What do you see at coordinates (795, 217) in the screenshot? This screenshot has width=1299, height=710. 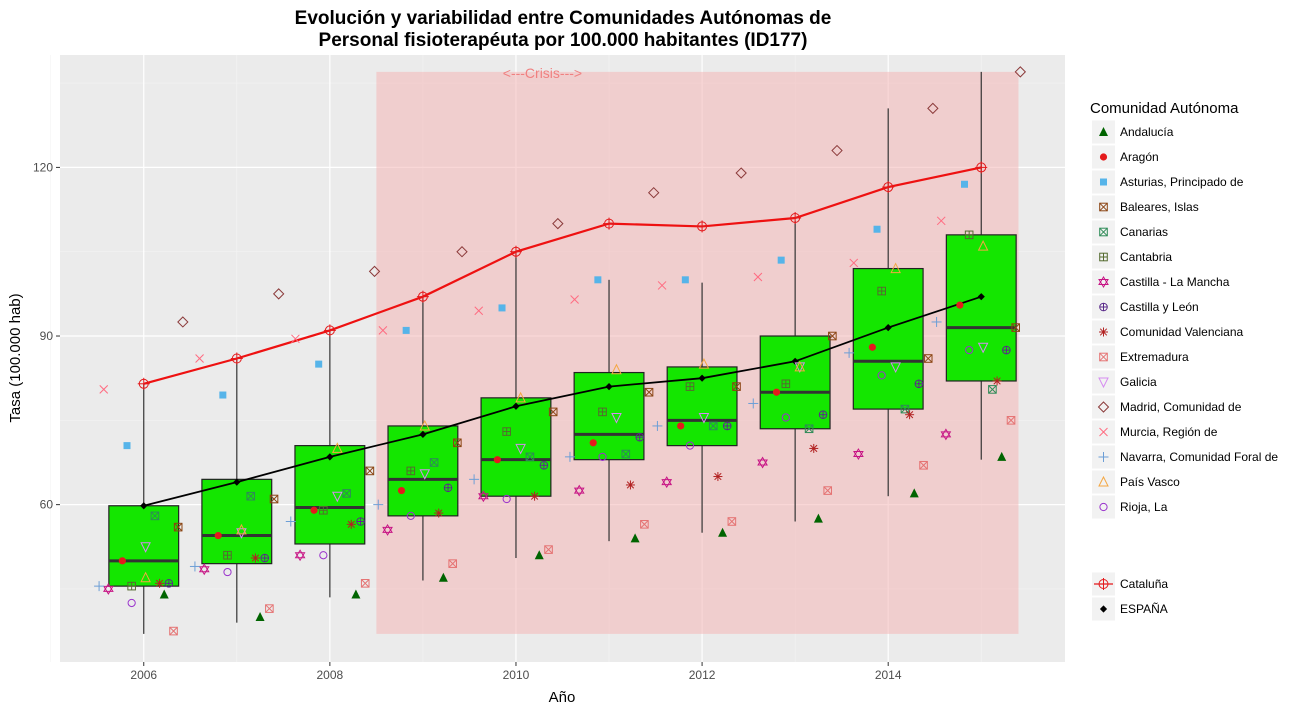 I see `cataluna-point-2013` at bounding box center [795, 217].